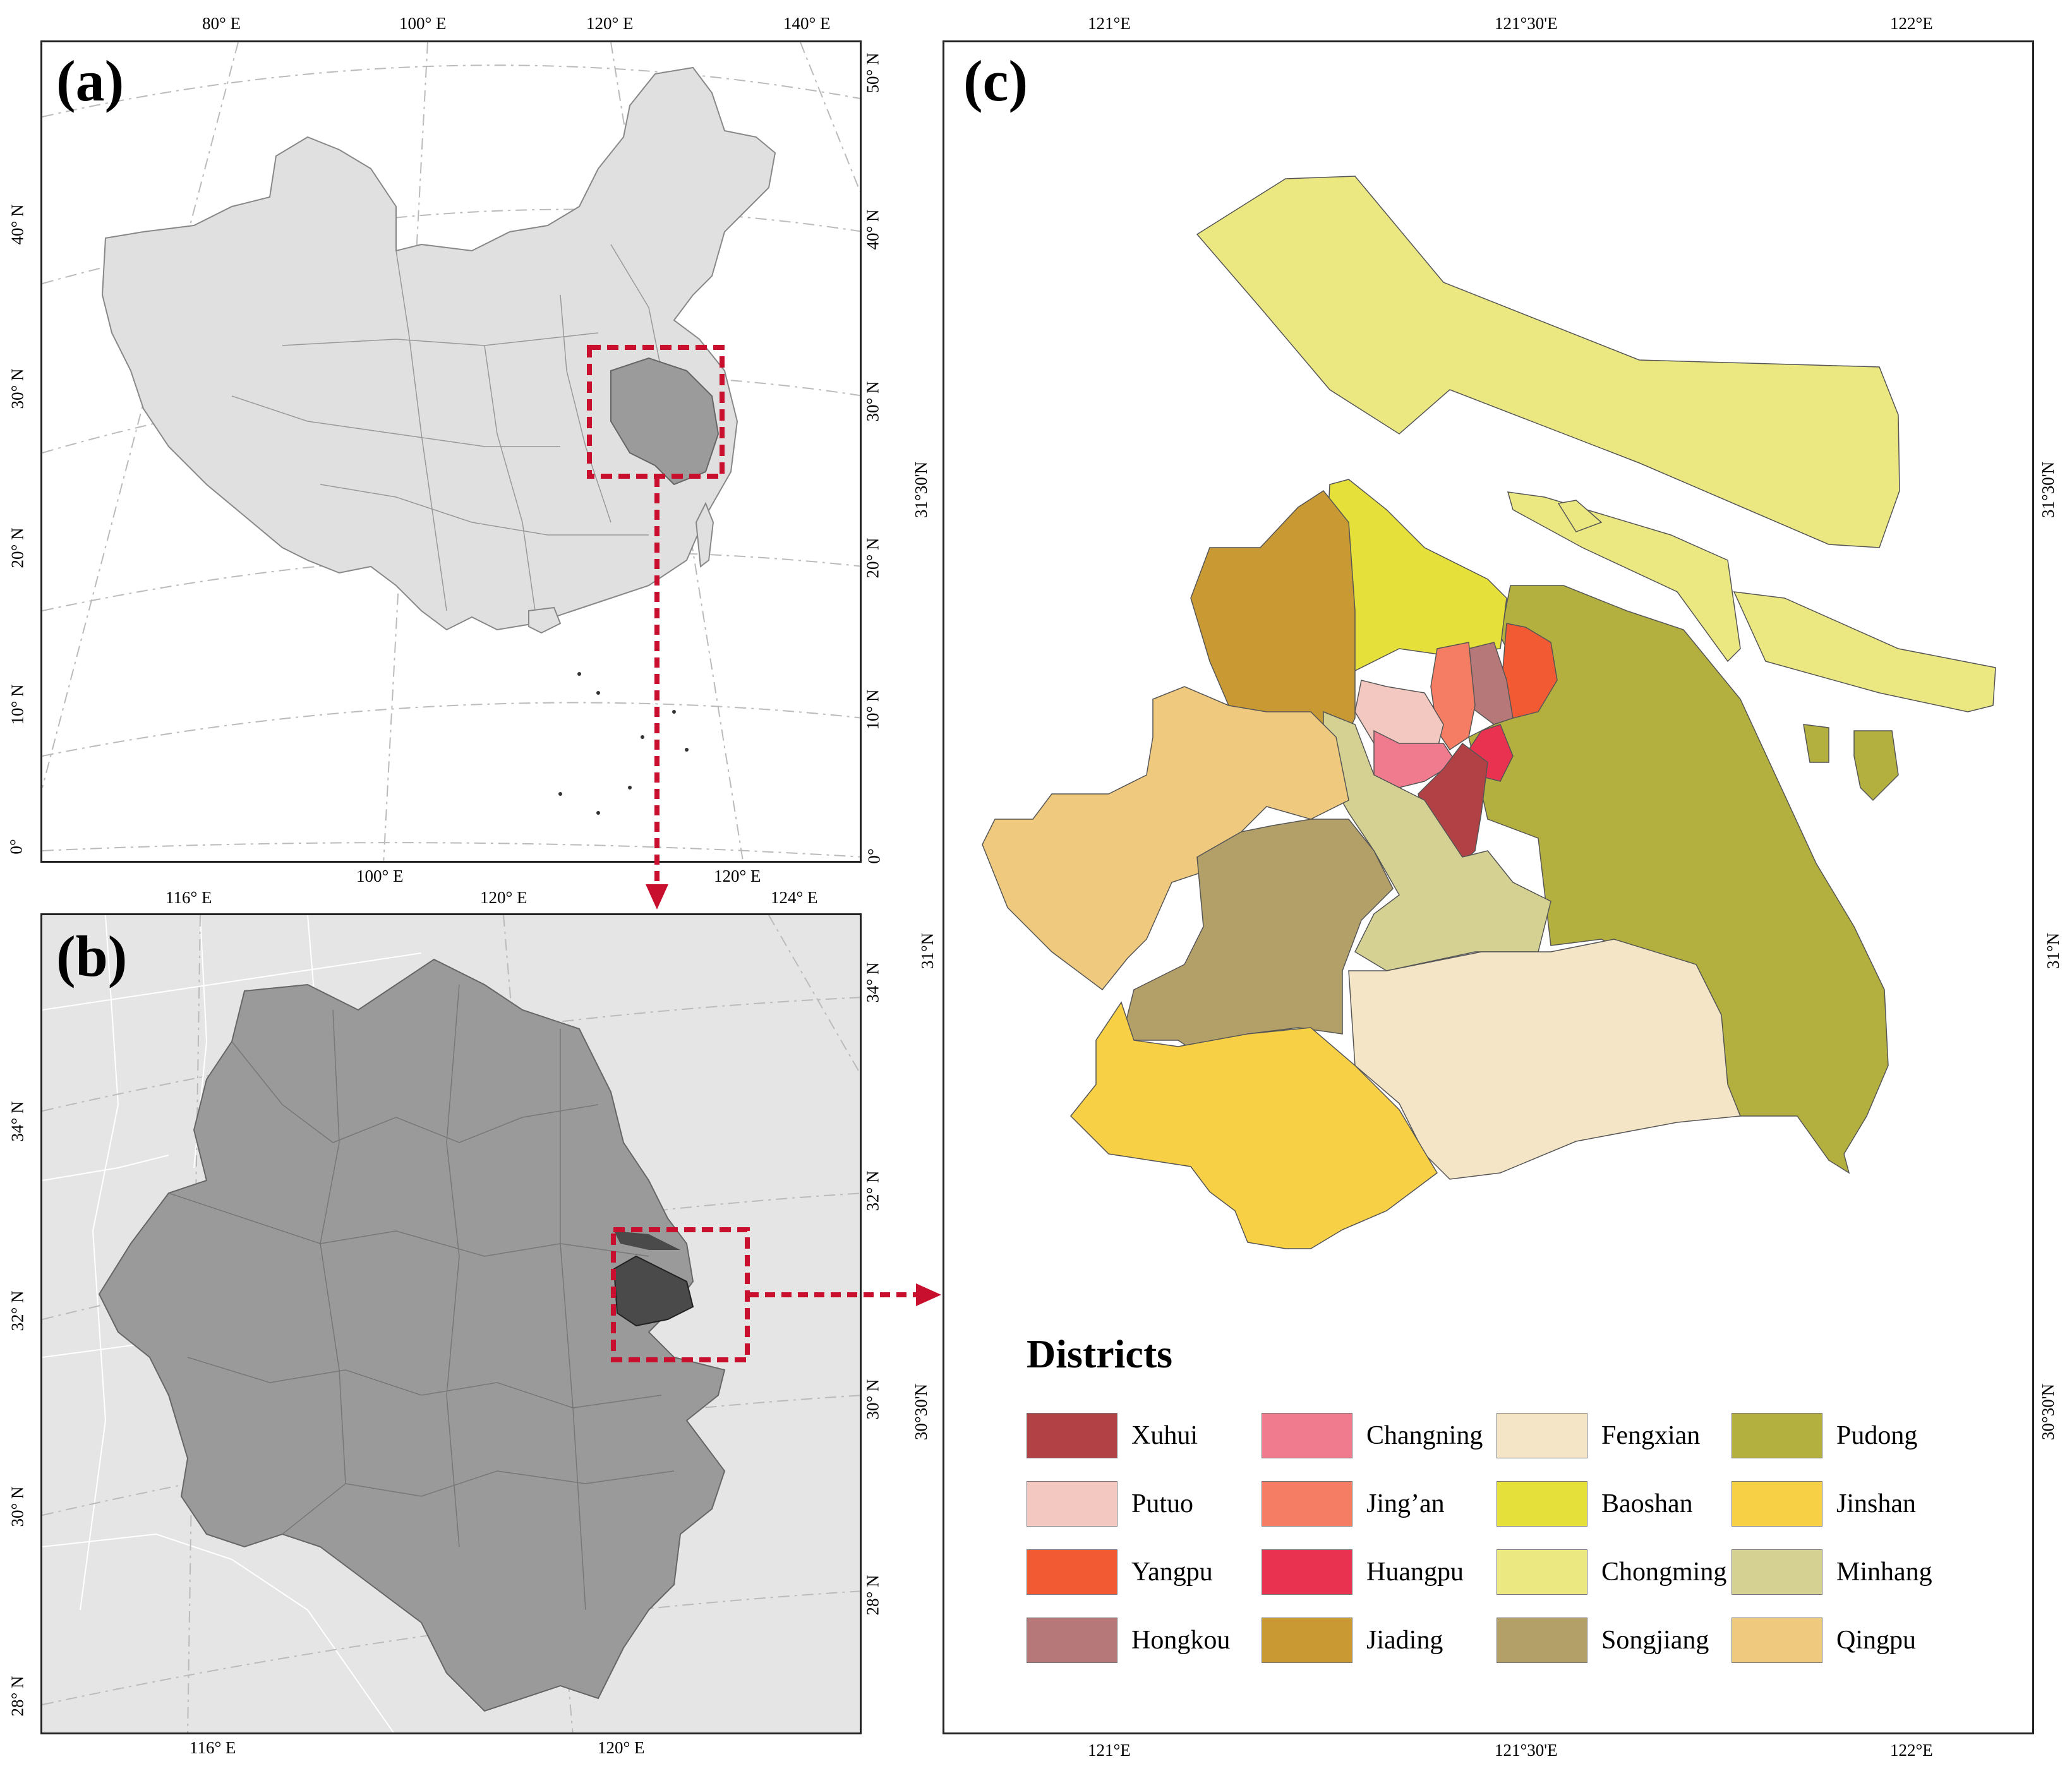 The width and height of the screenshot is (2072, 1771). What do you see at coordinates (189, 897) in the screenshot?
I see `tick-b-top-1: 116° E` at bounding box center [189, 897].